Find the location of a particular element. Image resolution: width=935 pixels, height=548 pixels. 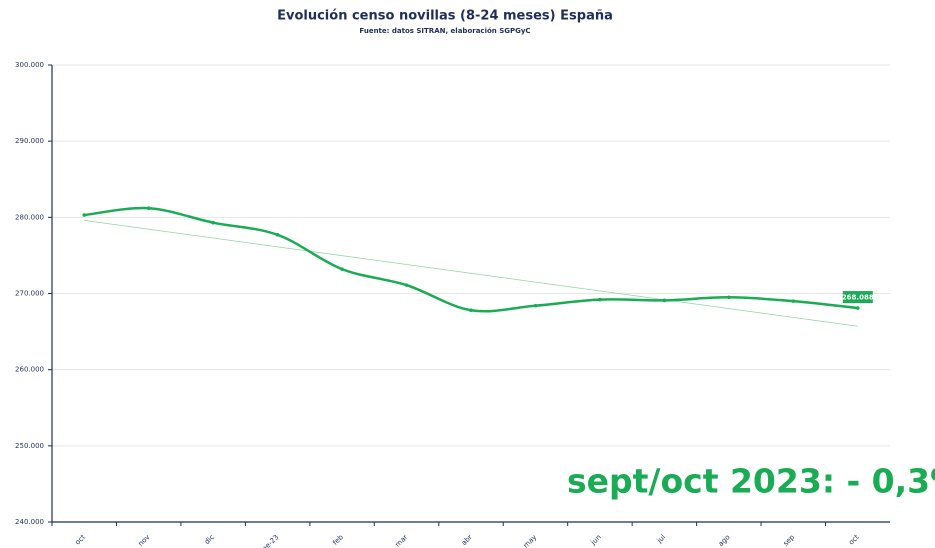

x-tick-label: abr is located at coordinates (467, 540).